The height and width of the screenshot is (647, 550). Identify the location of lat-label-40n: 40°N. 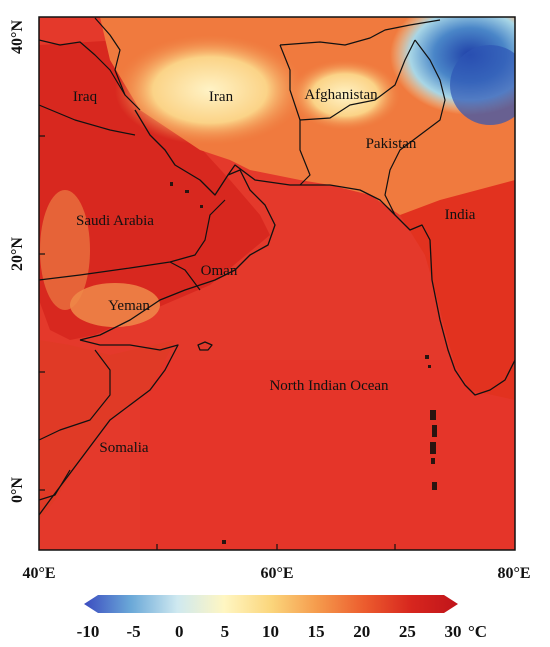
(17, 37).